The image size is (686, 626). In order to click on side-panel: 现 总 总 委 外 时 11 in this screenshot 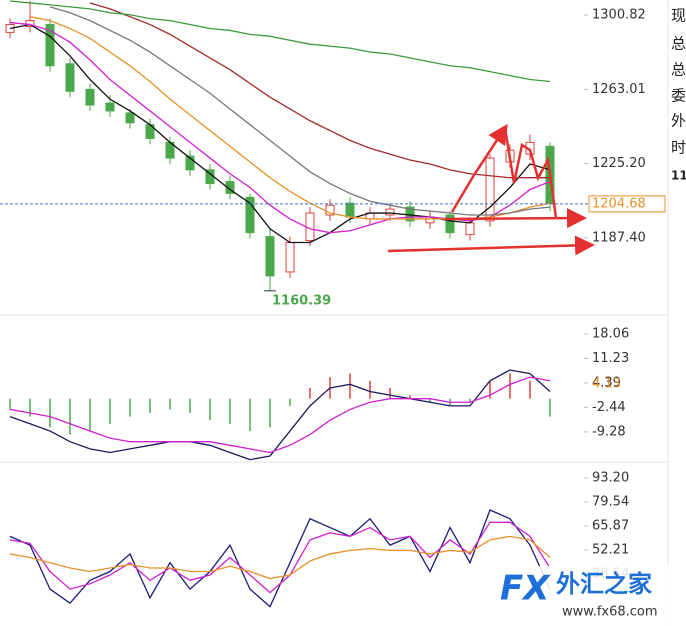, I will do `click(678, 95)`.